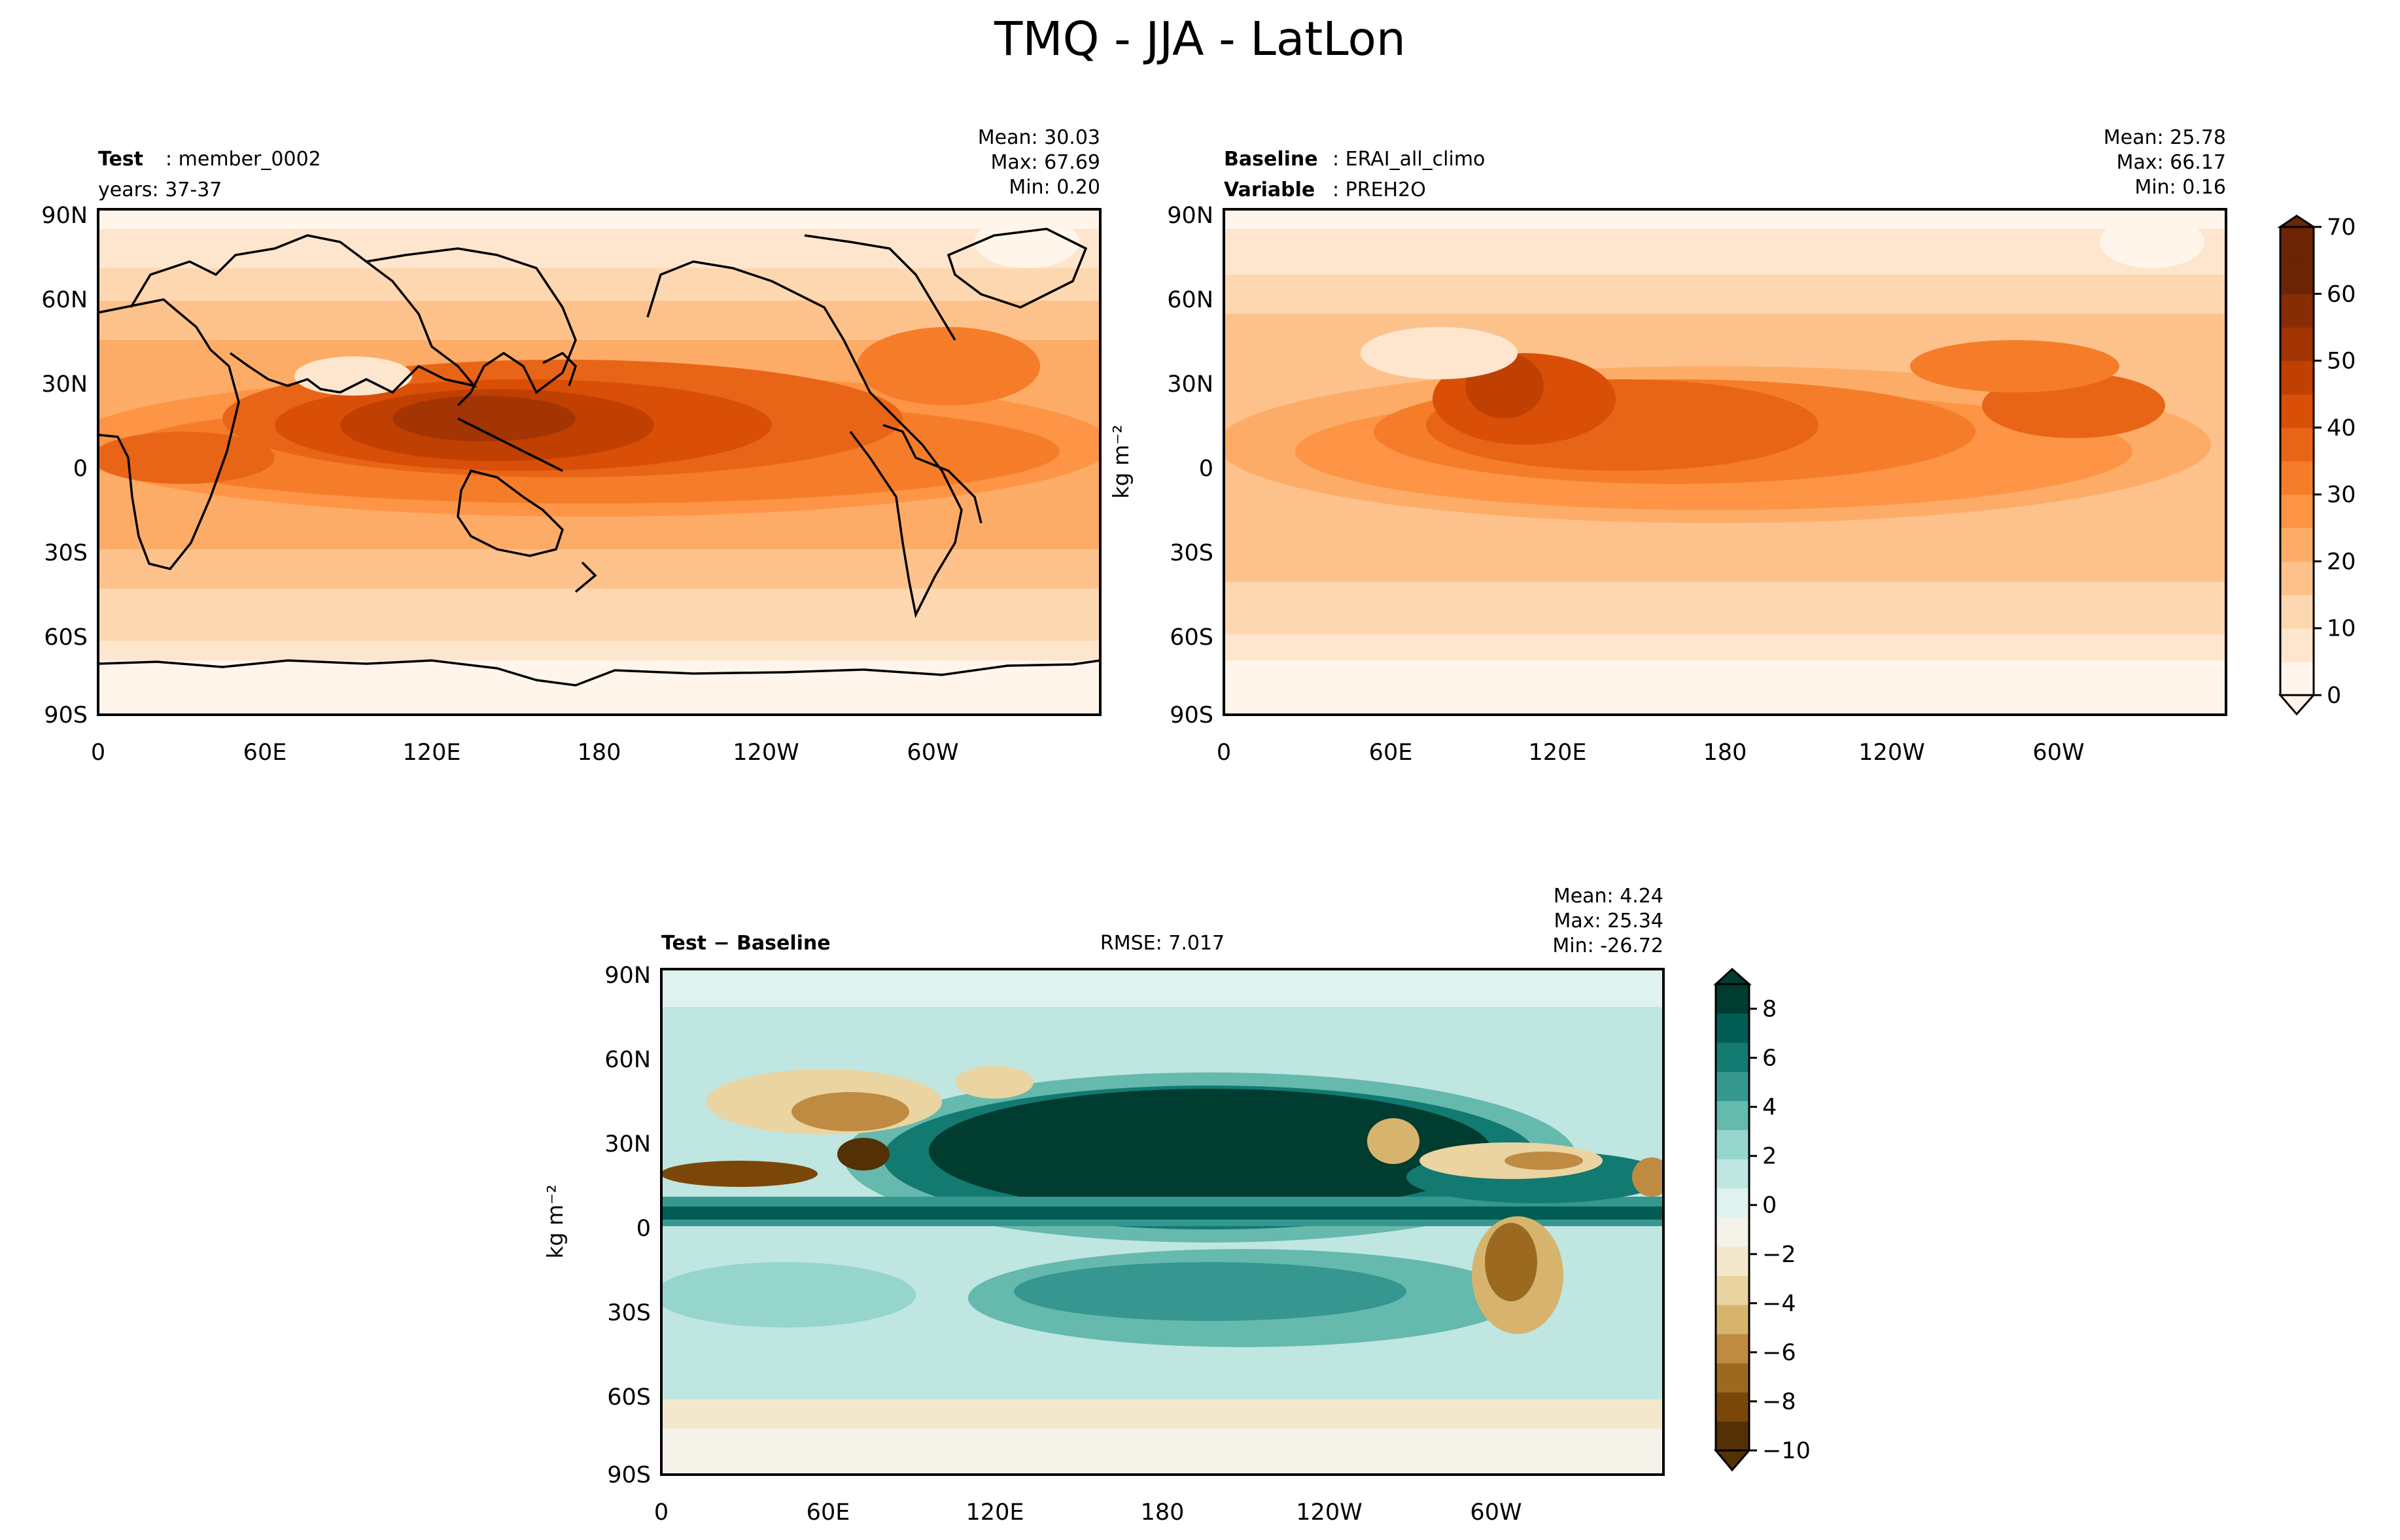 This screenshot has height=1540, width=2400. I want to click on colorbar-diff-tick-label: 6, so click(1769, 1059).